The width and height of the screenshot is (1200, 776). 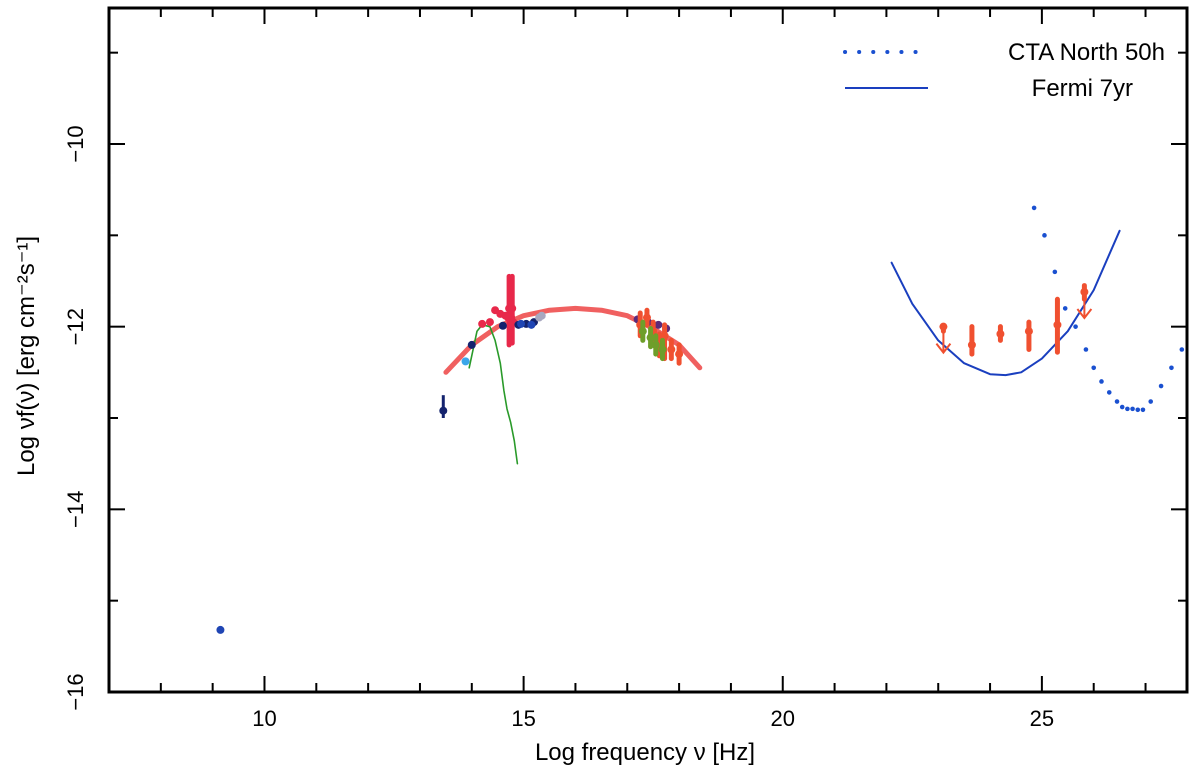 I want to click on x-tick-label: 20, so click(x=783, y=718).